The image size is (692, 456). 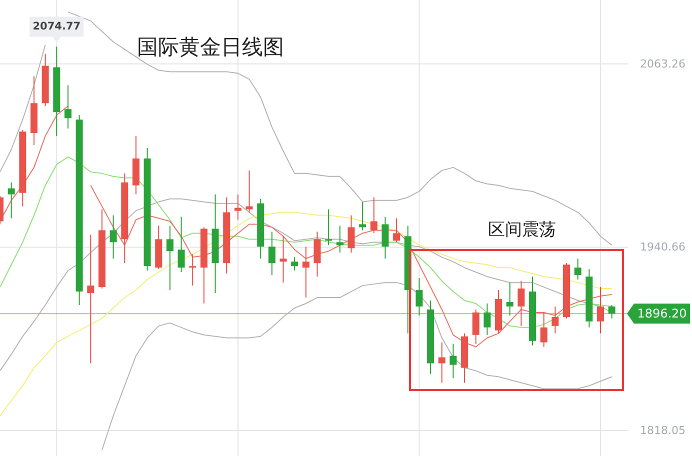 I want to click on annotation: 区间震荡, so click(x=522, y=230).